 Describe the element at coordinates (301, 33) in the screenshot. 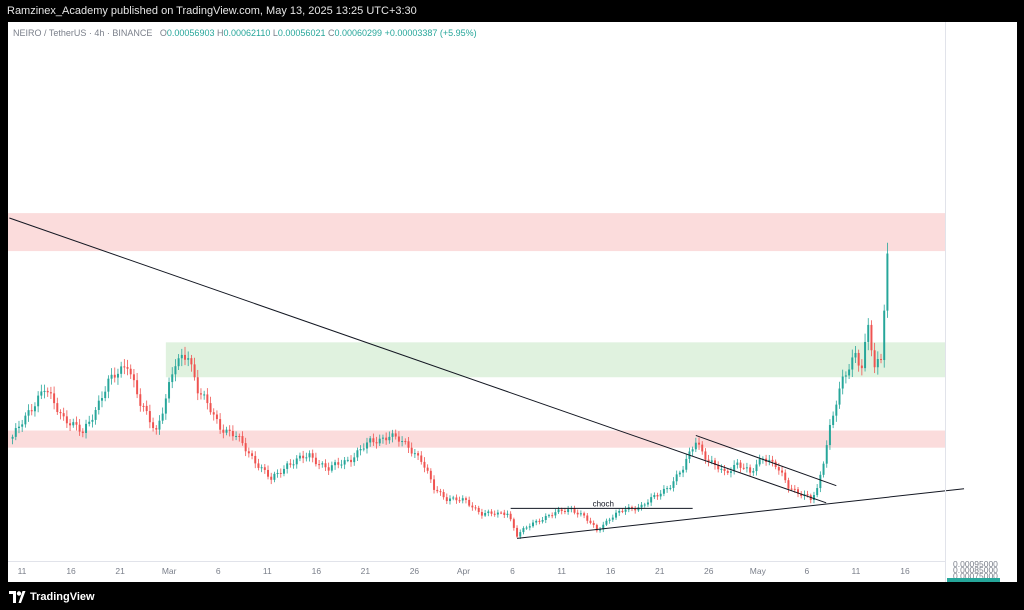

I see `low-value: 0.00056021` at that location.